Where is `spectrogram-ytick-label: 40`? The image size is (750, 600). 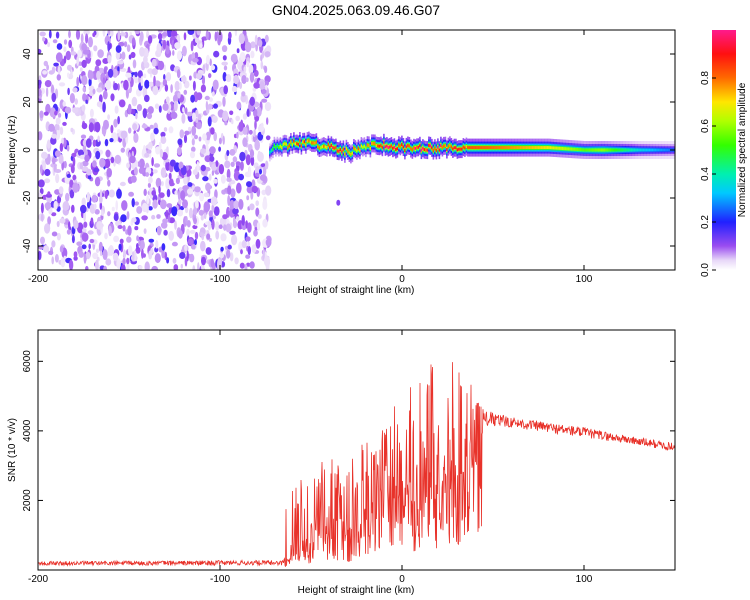
spectrogram-ytick-label: 40 is located at coordinates (27, 54).